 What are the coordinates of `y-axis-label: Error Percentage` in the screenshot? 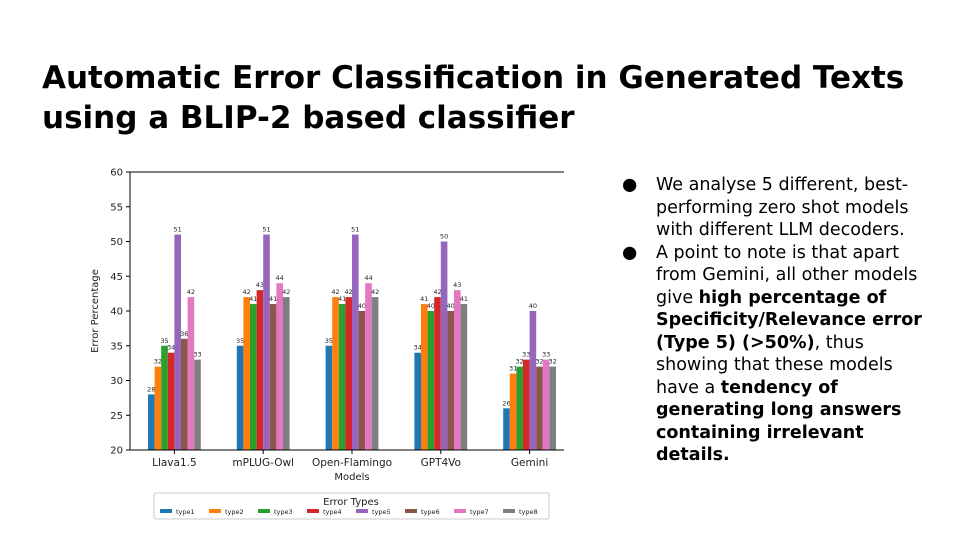 It's located at (95, 311).